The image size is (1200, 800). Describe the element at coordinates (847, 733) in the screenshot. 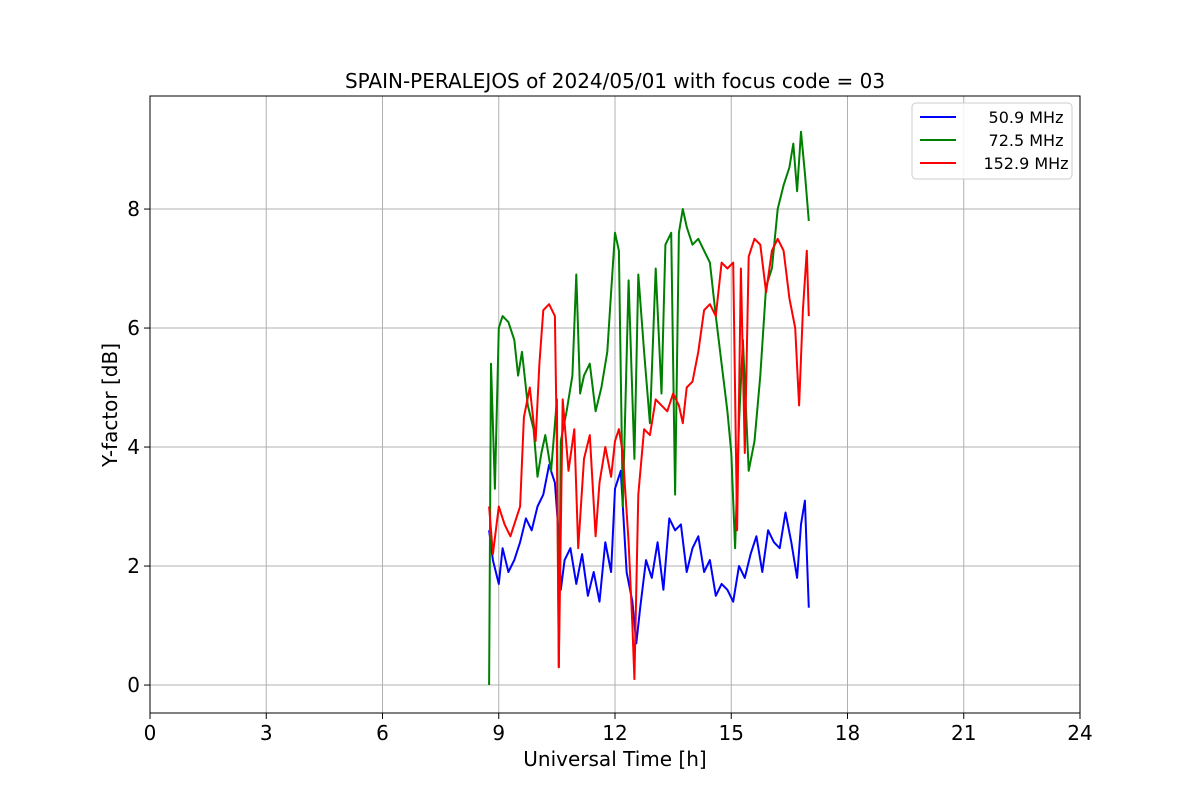

I see `x-tick-label: 18` at that location.